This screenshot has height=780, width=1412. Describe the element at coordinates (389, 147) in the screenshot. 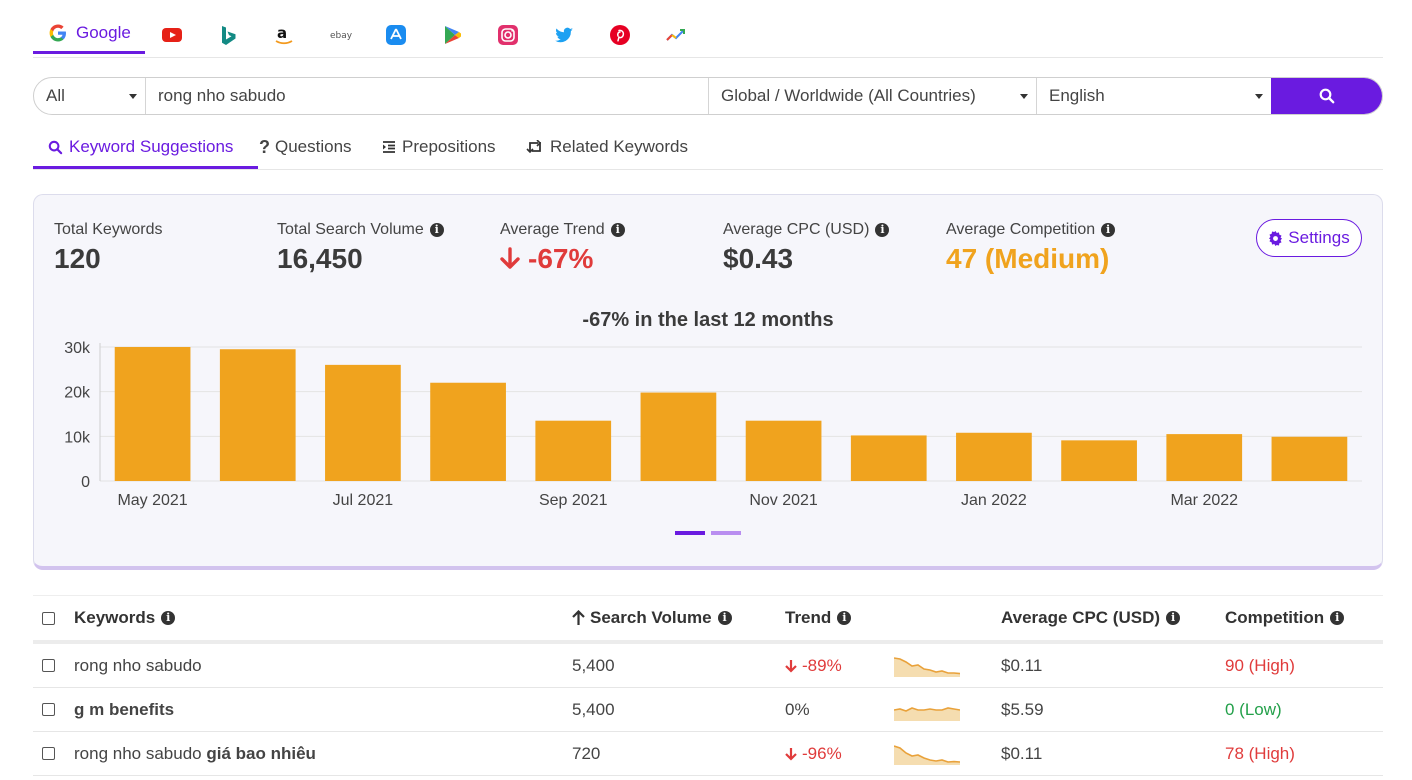

I see `indent-icon` at that location.